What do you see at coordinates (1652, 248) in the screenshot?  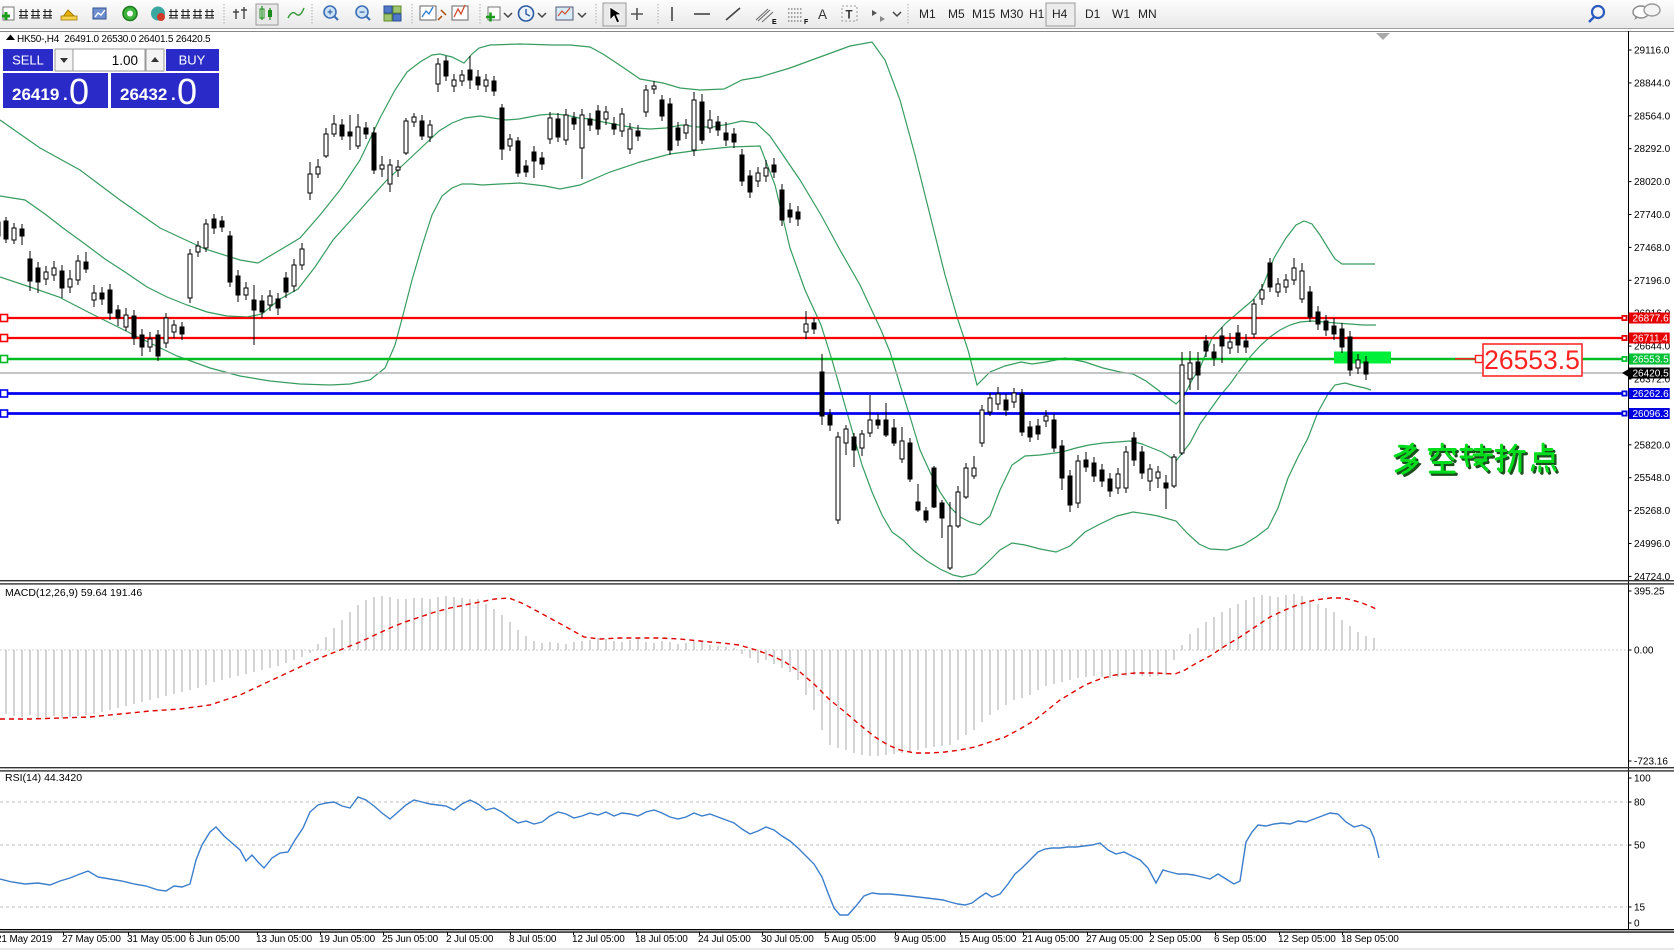 I see `svg-text: 27468.0` at bounding box center [1652, 248].